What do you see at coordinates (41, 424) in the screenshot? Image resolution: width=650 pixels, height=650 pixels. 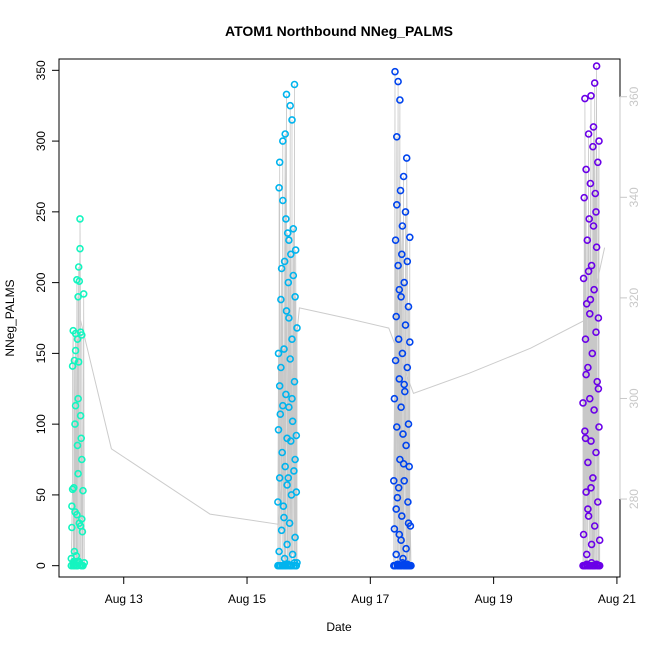 I see `y-tick-label: 100` at bounding box center [41, 424].